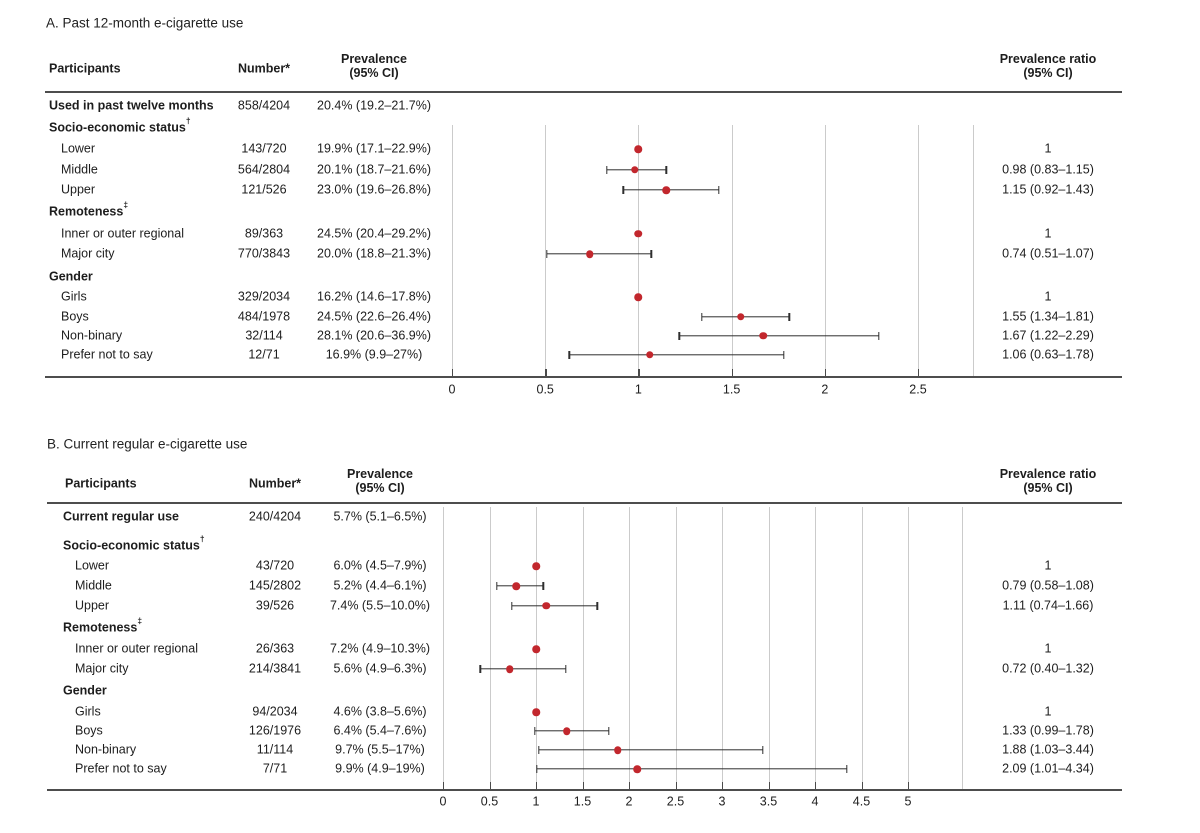  Describe the element at coordinates (962, 648) in the screenshot. I see `panel-b-plot-boundary-line` at that location.